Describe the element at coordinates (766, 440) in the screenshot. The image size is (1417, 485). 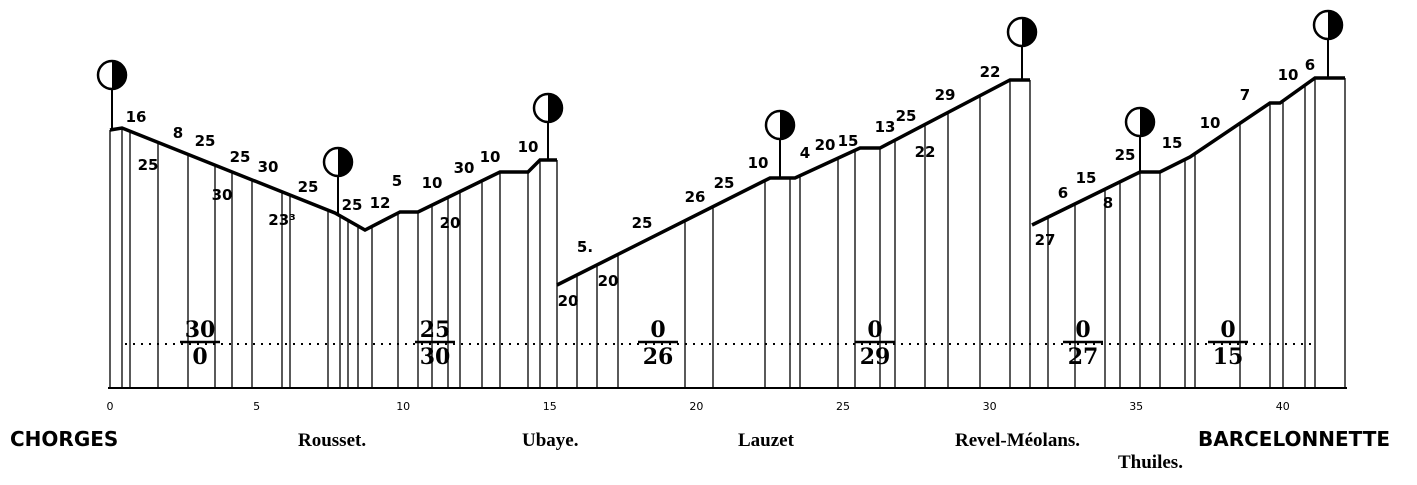
I see `station-name: Lauzet` at that location.